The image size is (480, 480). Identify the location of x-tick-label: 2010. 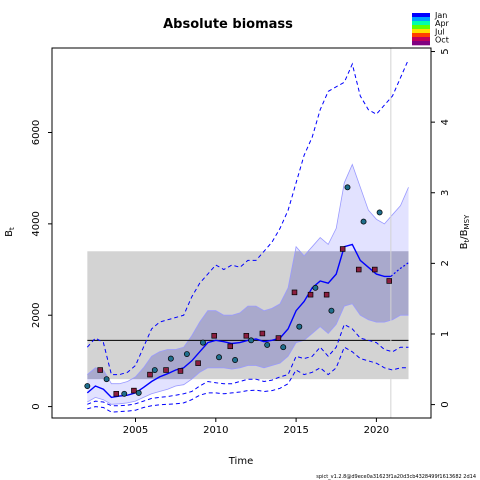
(215, 430).